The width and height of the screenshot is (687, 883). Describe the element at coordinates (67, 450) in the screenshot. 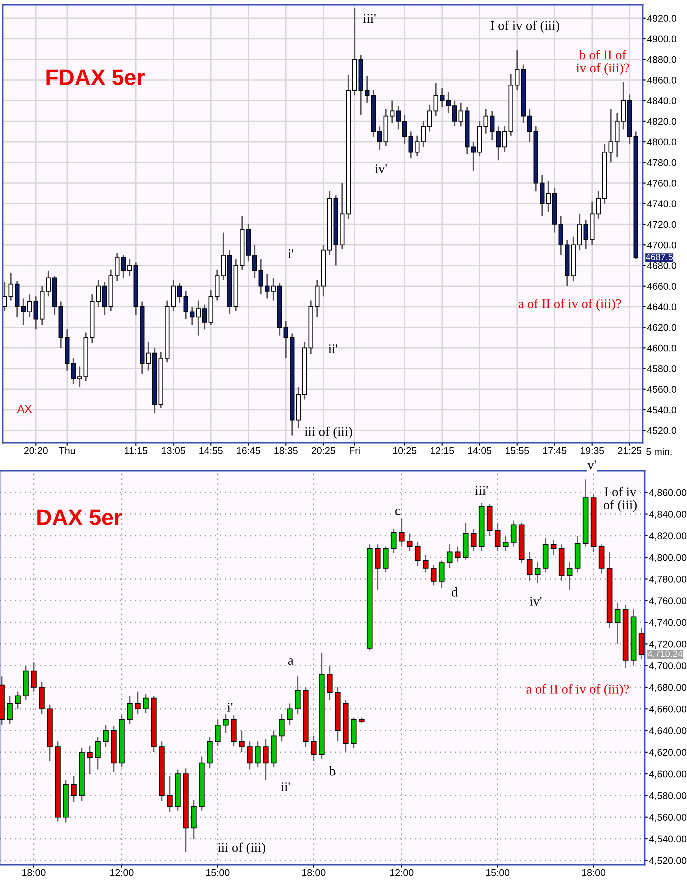

I see `x-tick-label: Thu` at that location.